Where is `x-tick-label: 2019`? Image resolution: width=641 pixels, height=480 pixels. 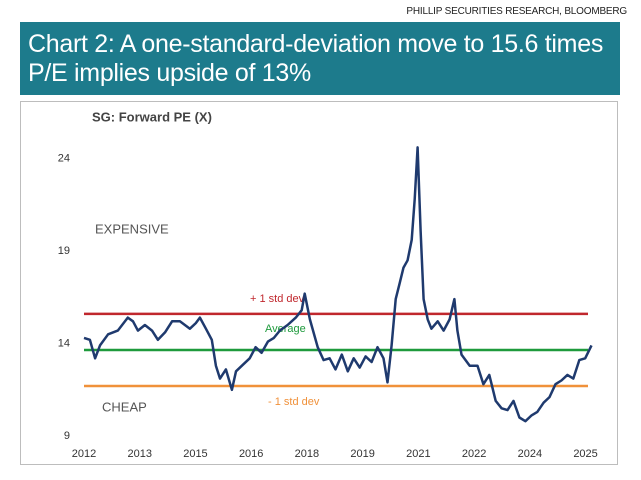
x-tick-label: 2019 is located at coordinates (362, 454).